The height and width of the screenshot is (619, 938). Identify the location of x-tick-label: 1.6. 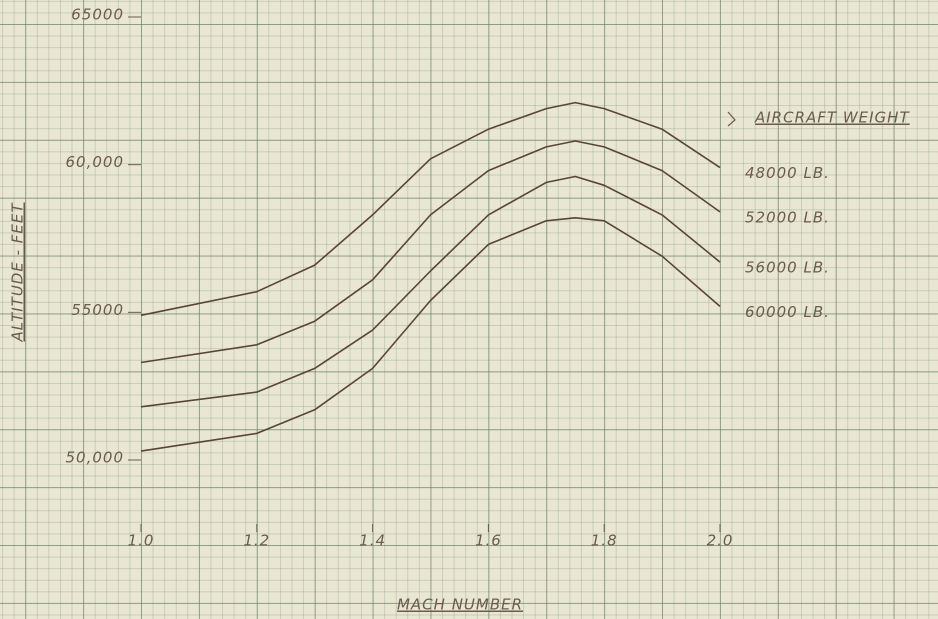
(488, 541).